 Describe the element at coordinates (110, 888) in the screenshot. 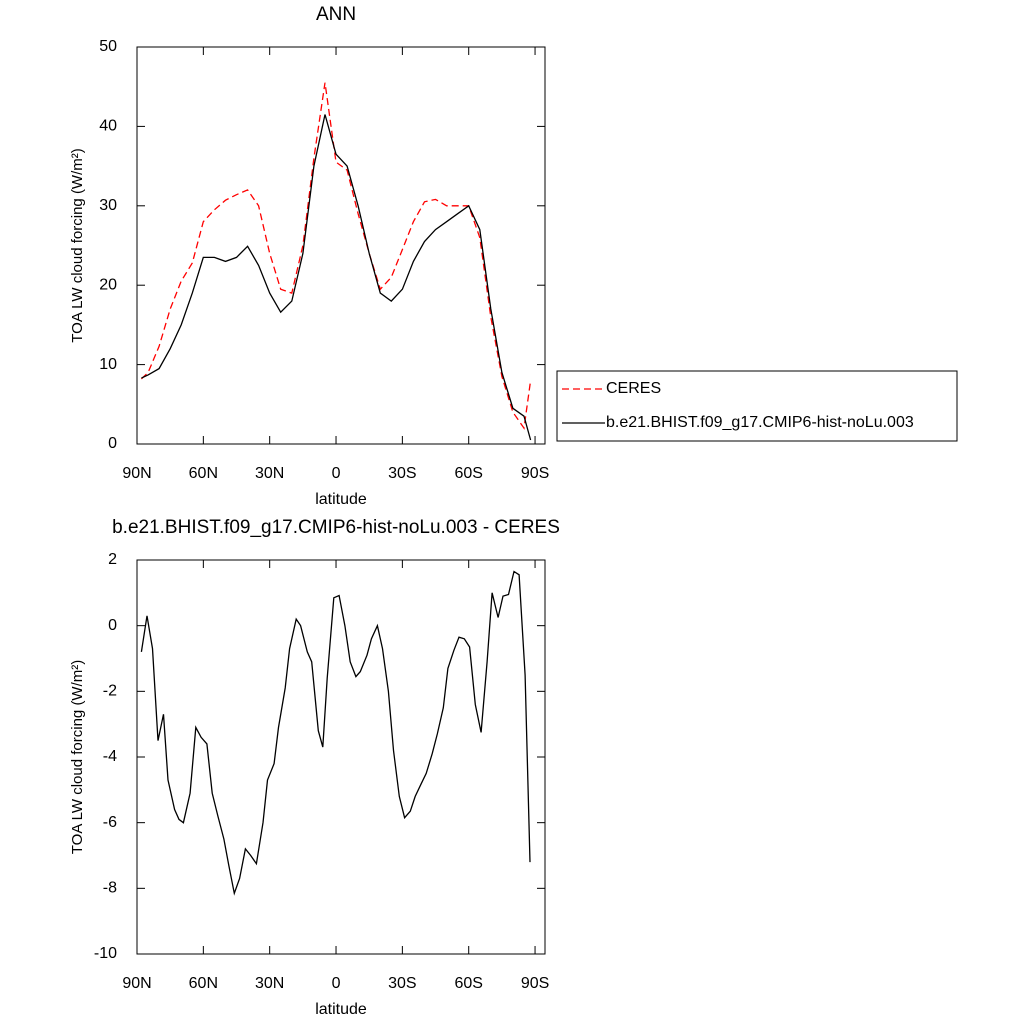

I see `y-tick-label: -8` at that location.